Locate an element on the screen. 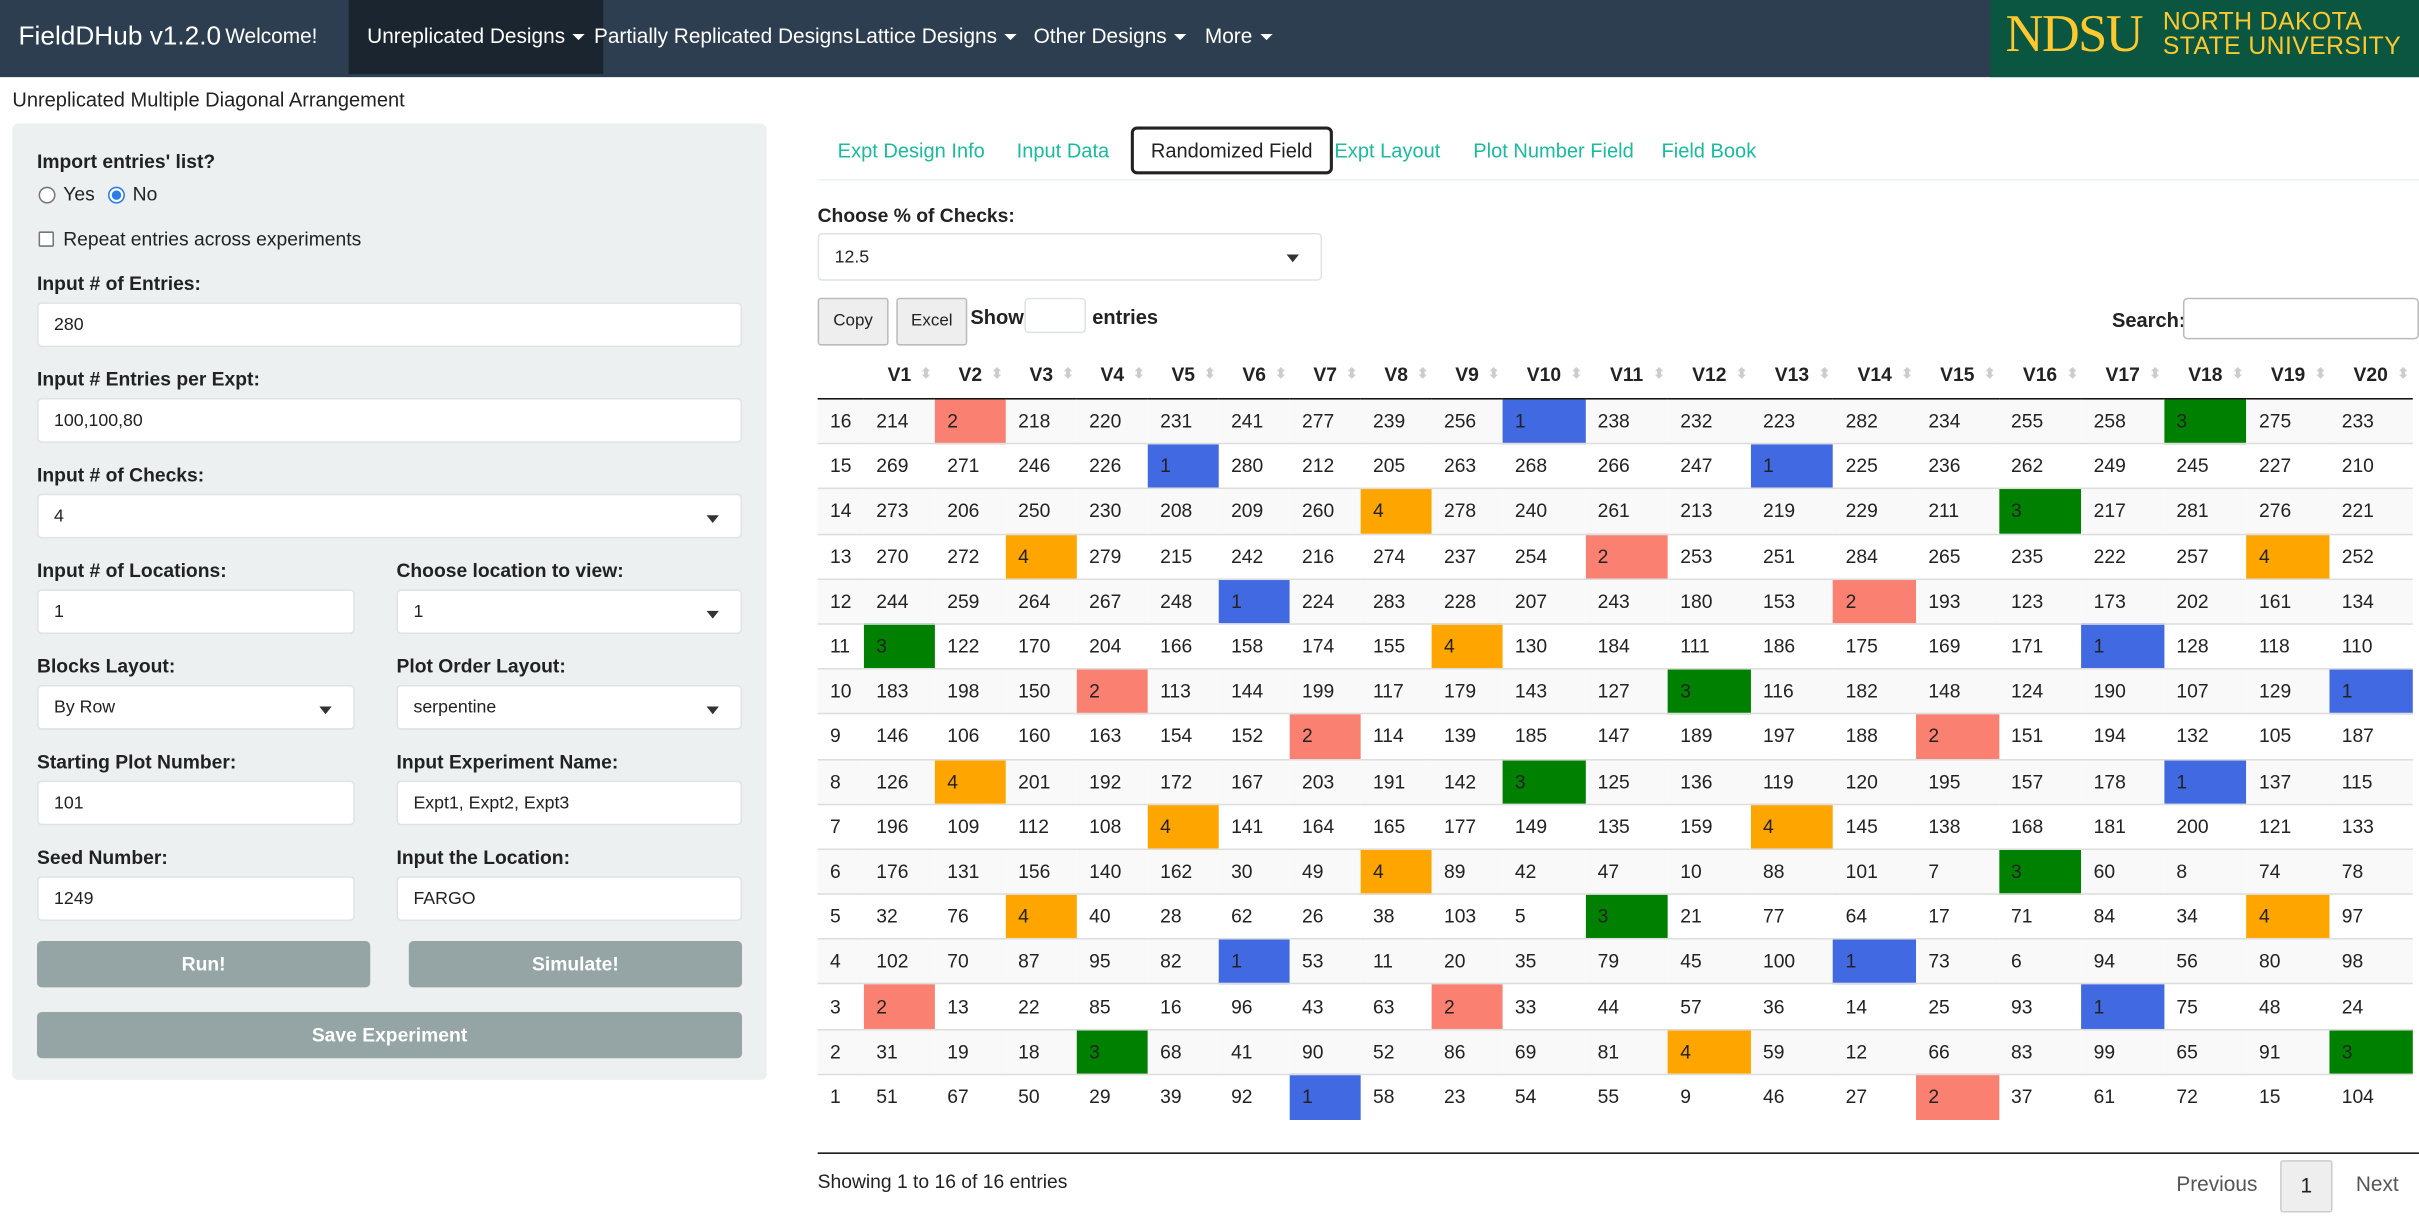 Image resolution: width=2419 pixels, height=1220 pixels. plot-cell: 16 is located at coordinates (1183, 1006).